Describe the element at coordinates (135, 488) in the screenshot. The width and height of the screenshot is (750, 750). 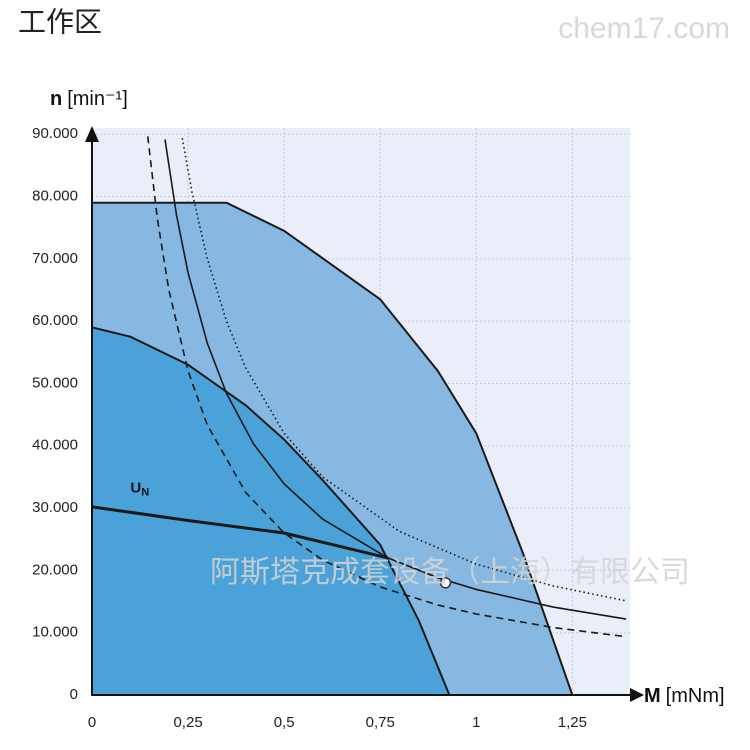
I see `annotation-text: U` at that location.